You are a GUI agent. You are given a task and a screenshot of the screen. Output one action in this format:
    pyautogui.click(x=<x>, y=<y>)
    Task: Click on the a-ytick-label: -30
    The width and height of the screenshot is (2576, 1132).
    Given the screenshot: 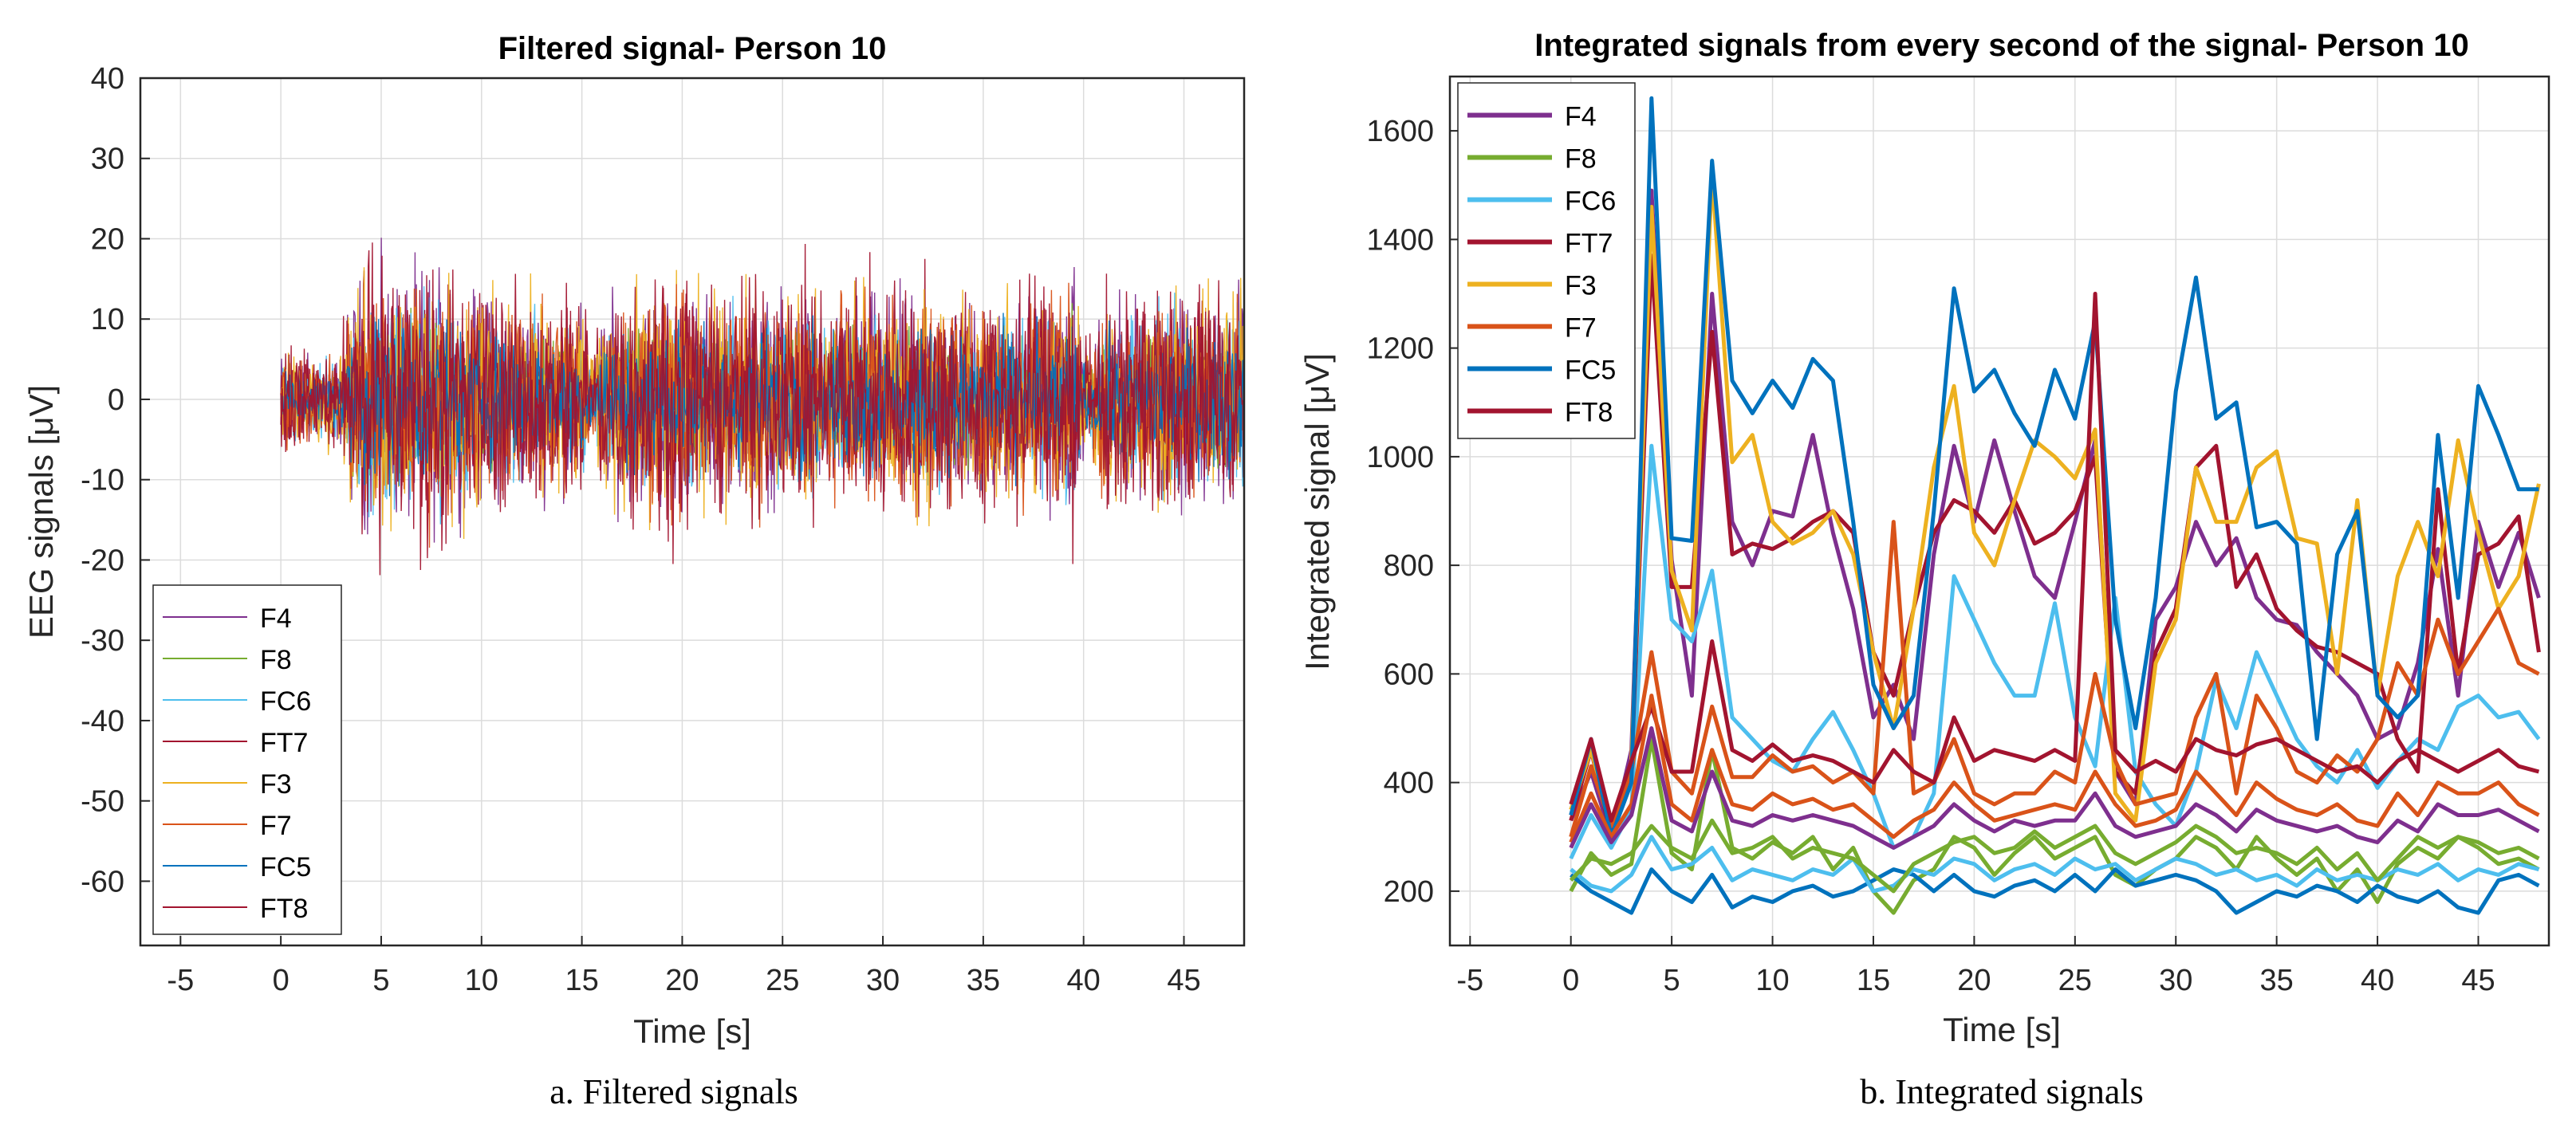 What is the action you would take?
    pyautogui.click(x=102, y=641)
    